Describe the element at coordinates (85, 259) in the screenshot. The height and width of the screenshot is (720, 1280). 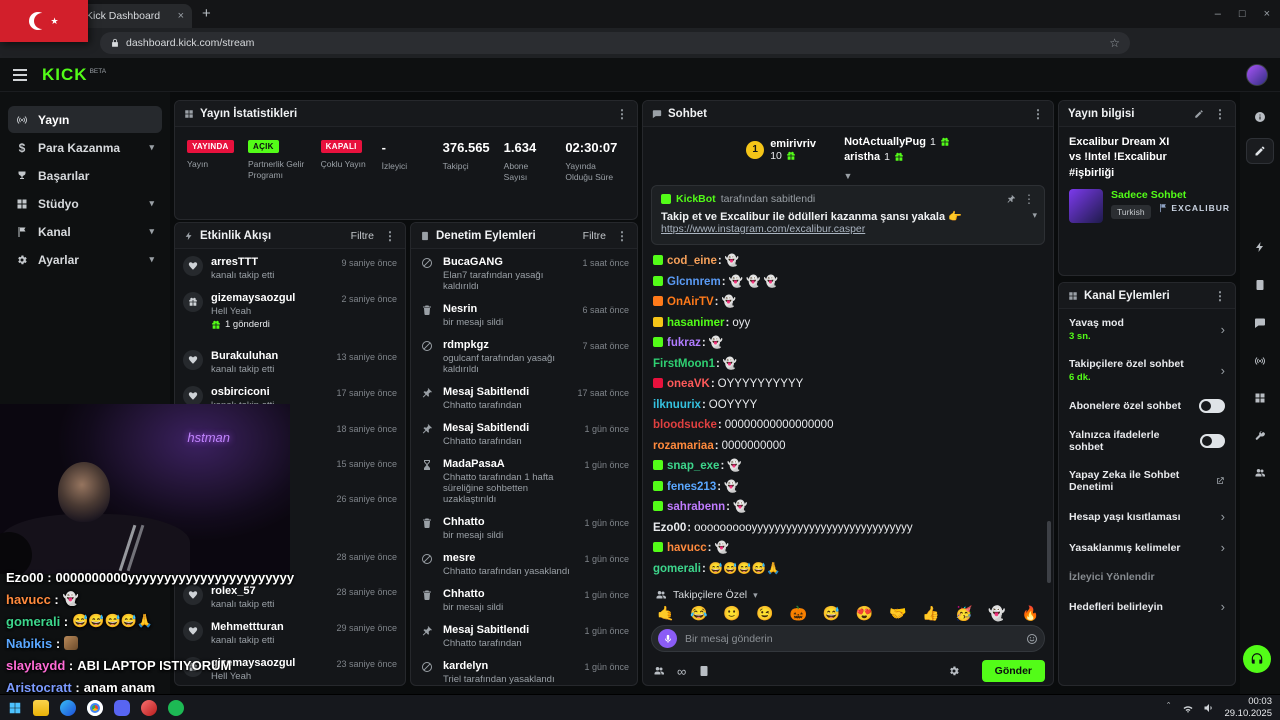
I see `sidebar-item-ayarlar: Ayarlar ▾` at that location.